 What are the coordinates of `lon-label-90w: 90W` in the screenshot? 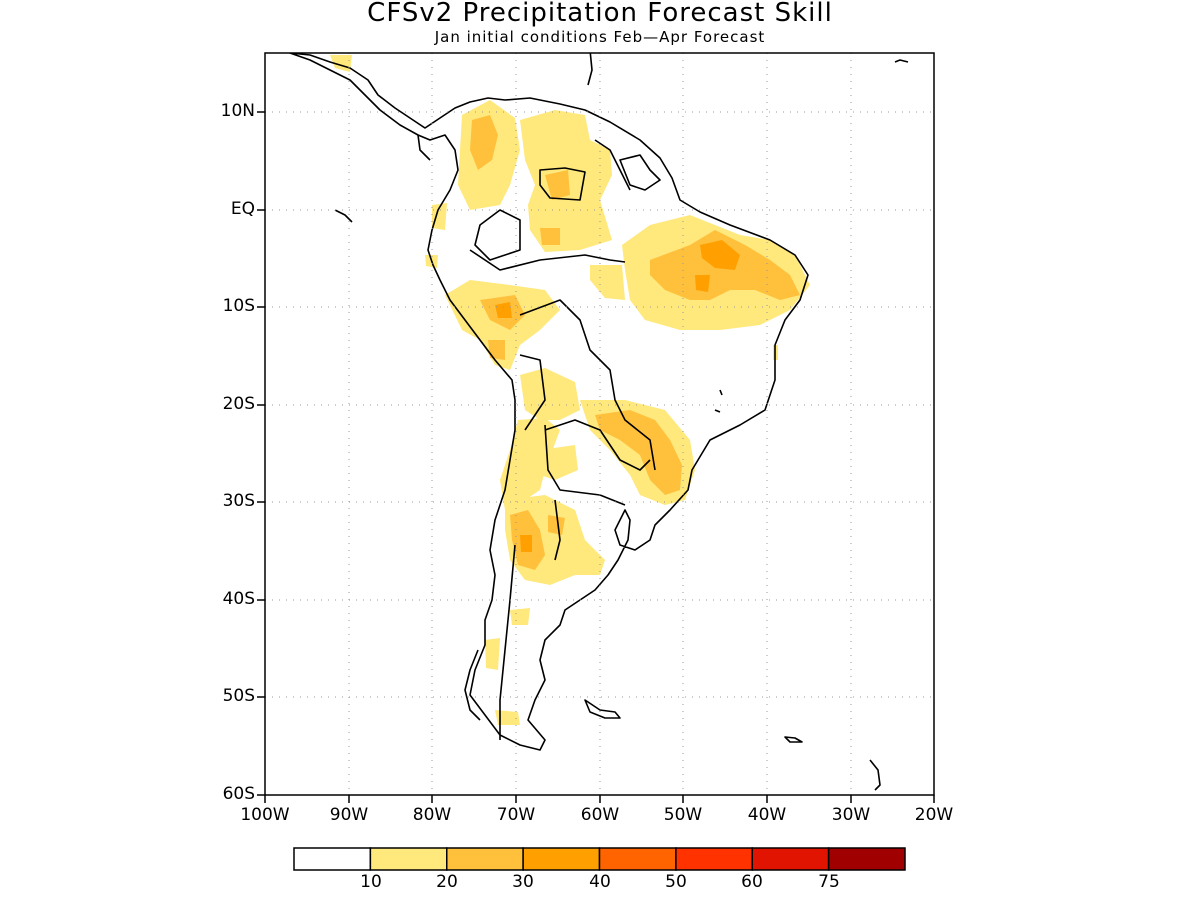 It's located at (349, 815).